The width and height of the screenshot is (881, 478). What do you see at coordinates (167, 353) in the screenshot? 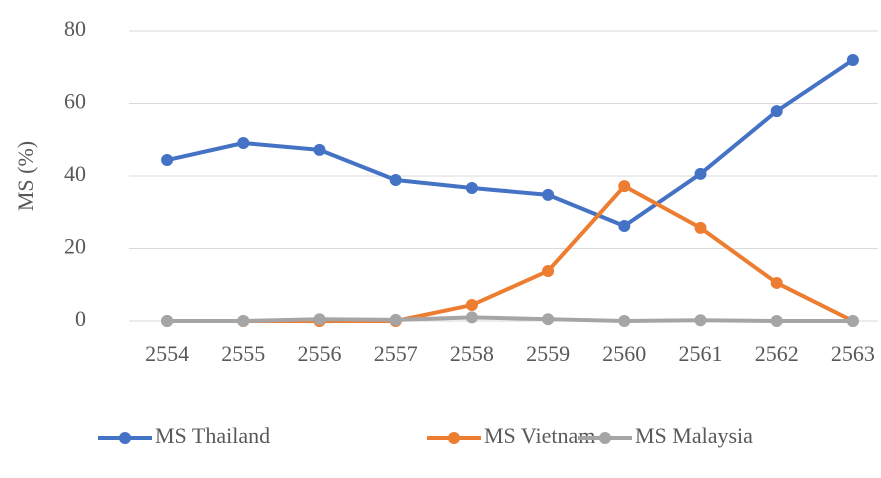
I see `x-tick-label: 2554` at bounding box center [167, 353].